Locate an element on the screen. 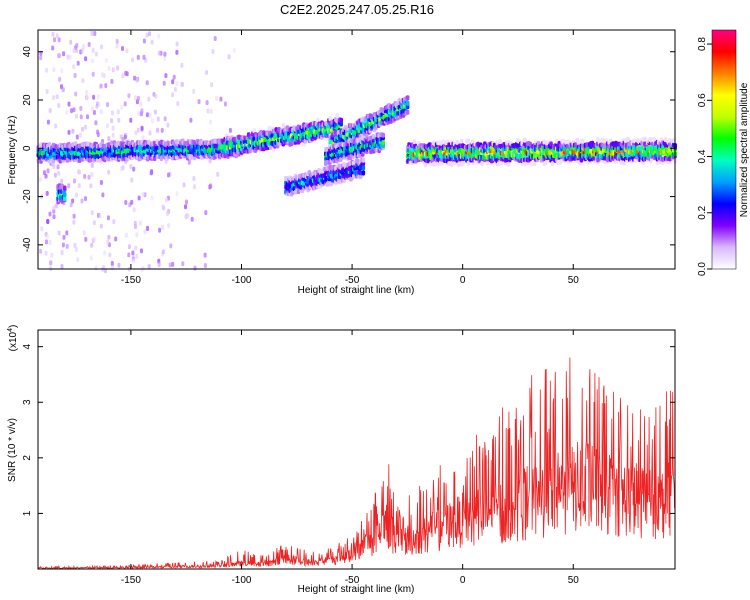 This screenshot has height=600, width=750. snr-x-tick-label: 50 is located at coordinates (574, 580).